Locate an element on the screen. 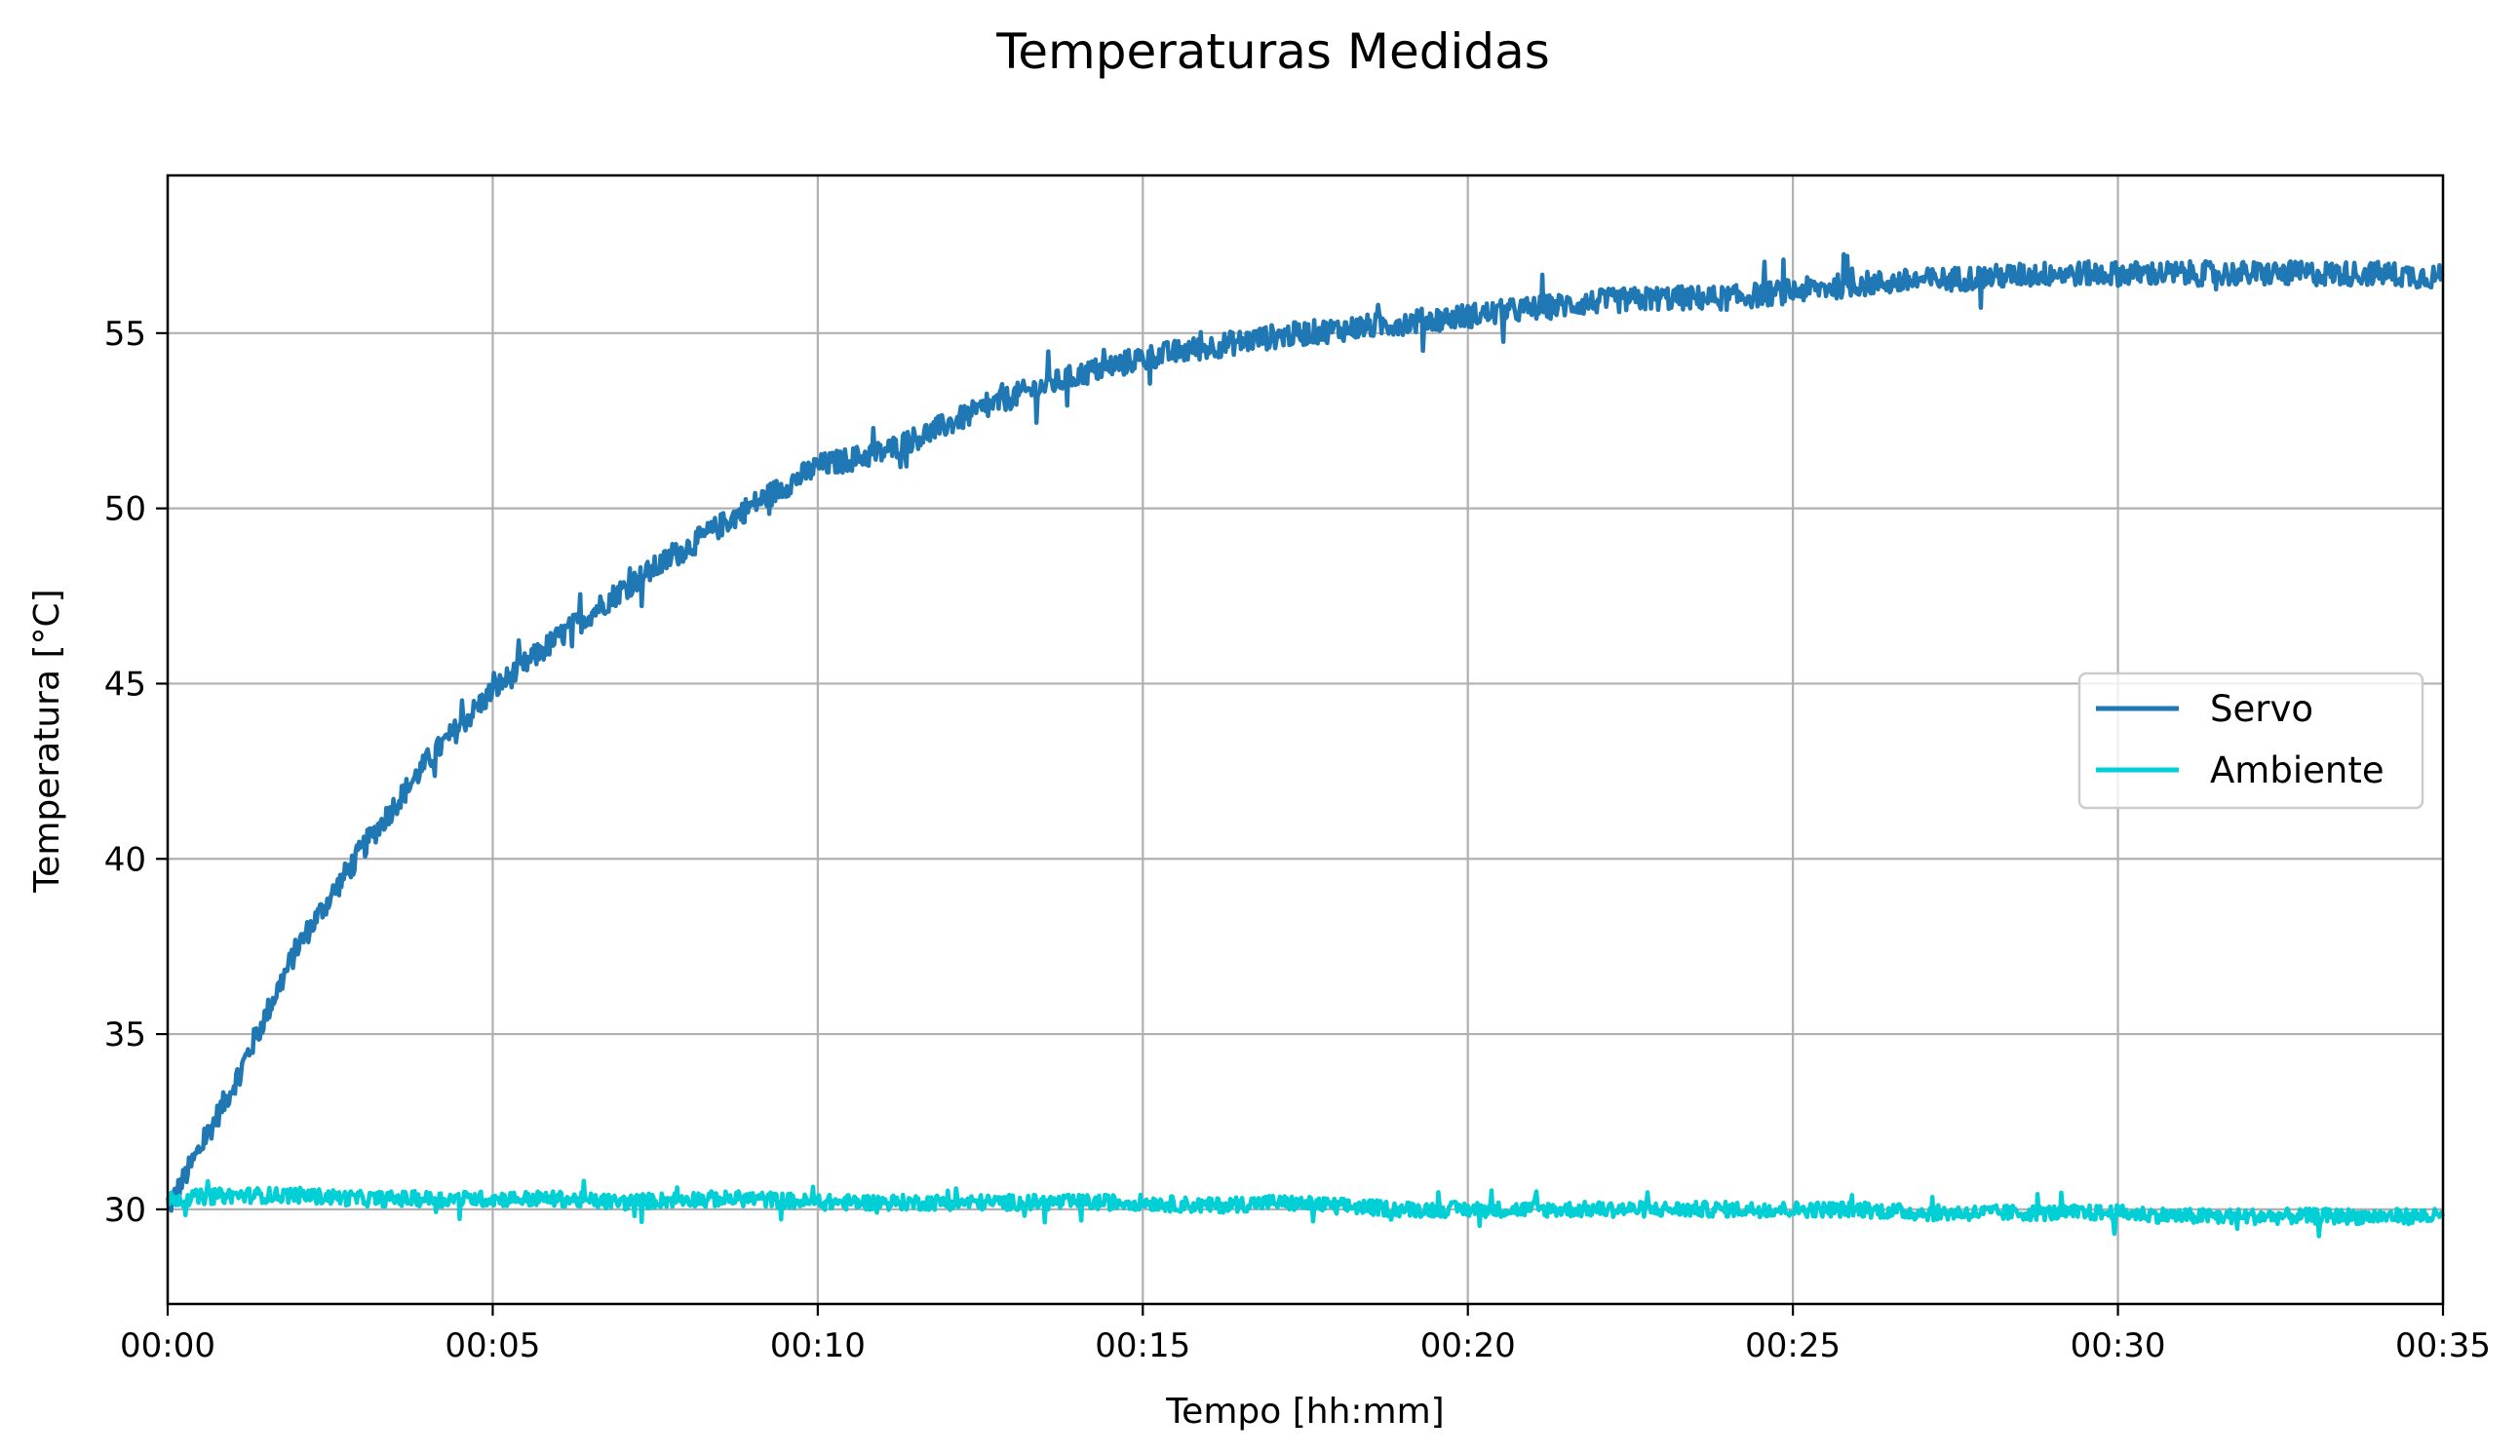  x-tick-label: 00:35 is located at coordinates (2443, 1345).